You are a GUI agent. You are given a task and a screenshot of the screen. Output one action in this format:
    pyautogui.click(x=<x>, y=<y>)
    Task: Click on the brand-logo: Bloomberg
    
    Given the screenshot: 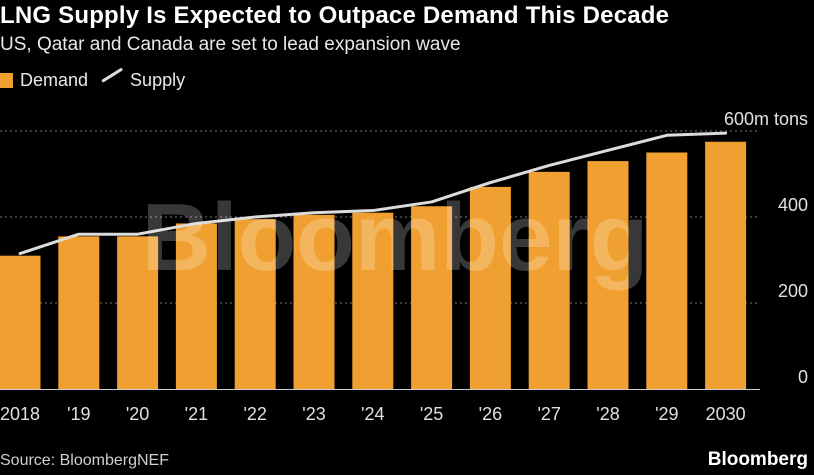 What is the action you would take?
    pyautogui.click(x=757, y=459)
    